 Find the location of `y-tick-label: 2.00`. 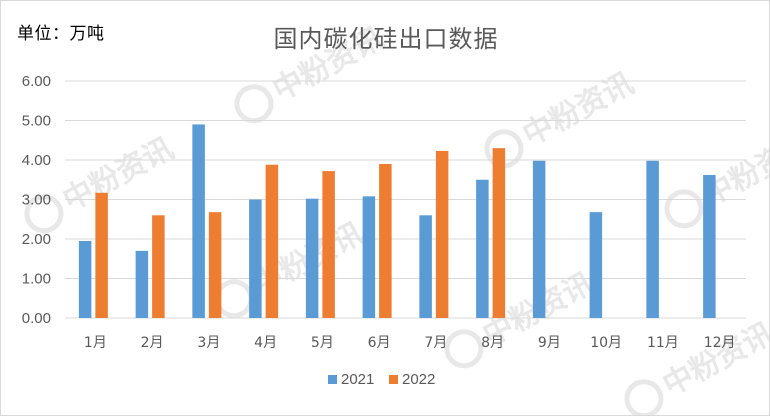

y-tick-label: 2.00 is located at coordinates (36, 239).